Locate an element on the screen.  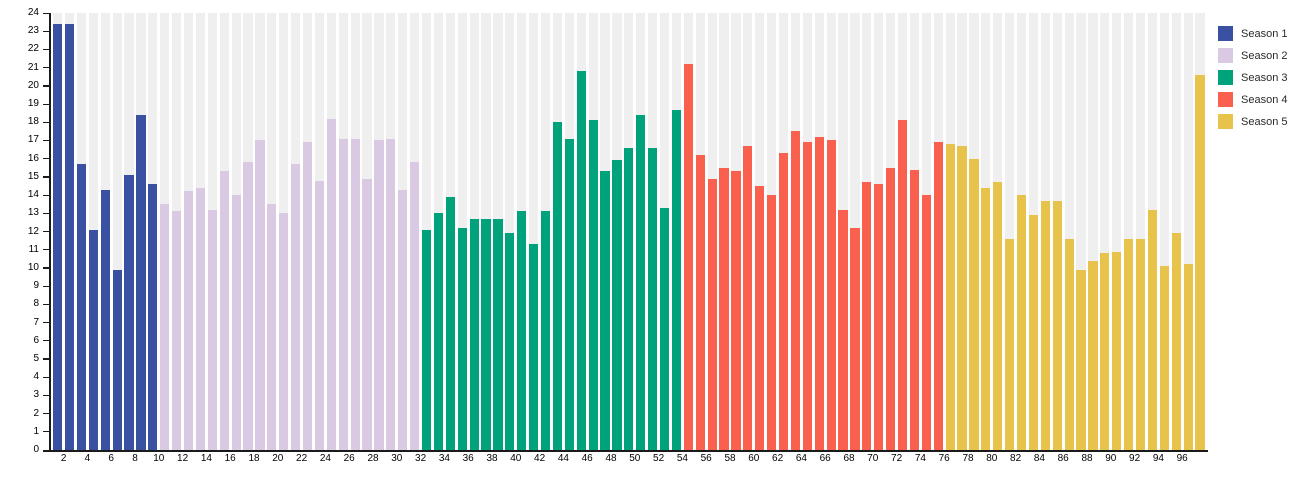
legend-item-season-1: Season 1 is located at coordinates (1252, 33).